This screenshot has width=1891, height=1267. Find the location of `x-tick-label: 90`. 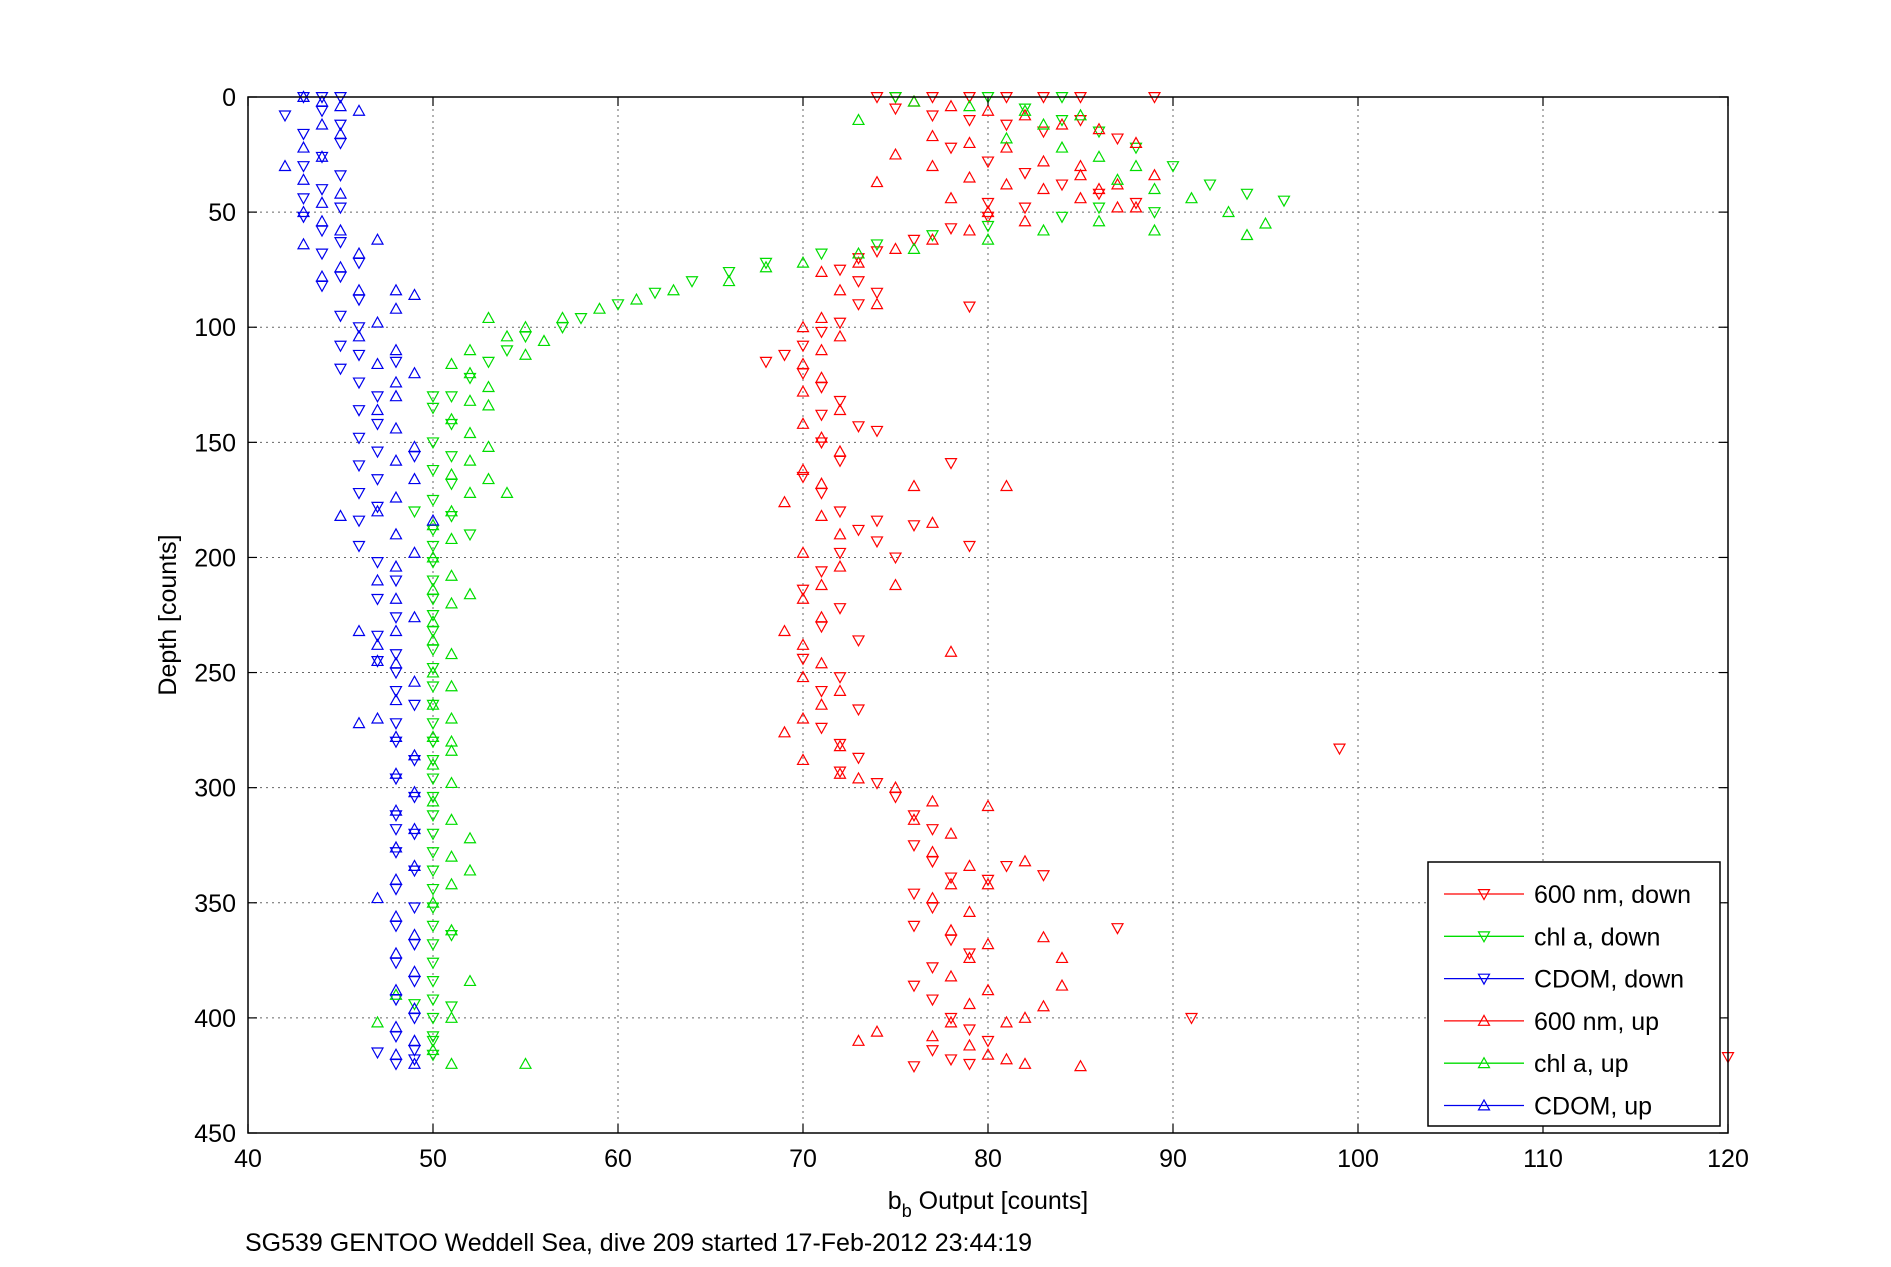

x-tick-label: 90 is located at coordinates (1173, 1159).